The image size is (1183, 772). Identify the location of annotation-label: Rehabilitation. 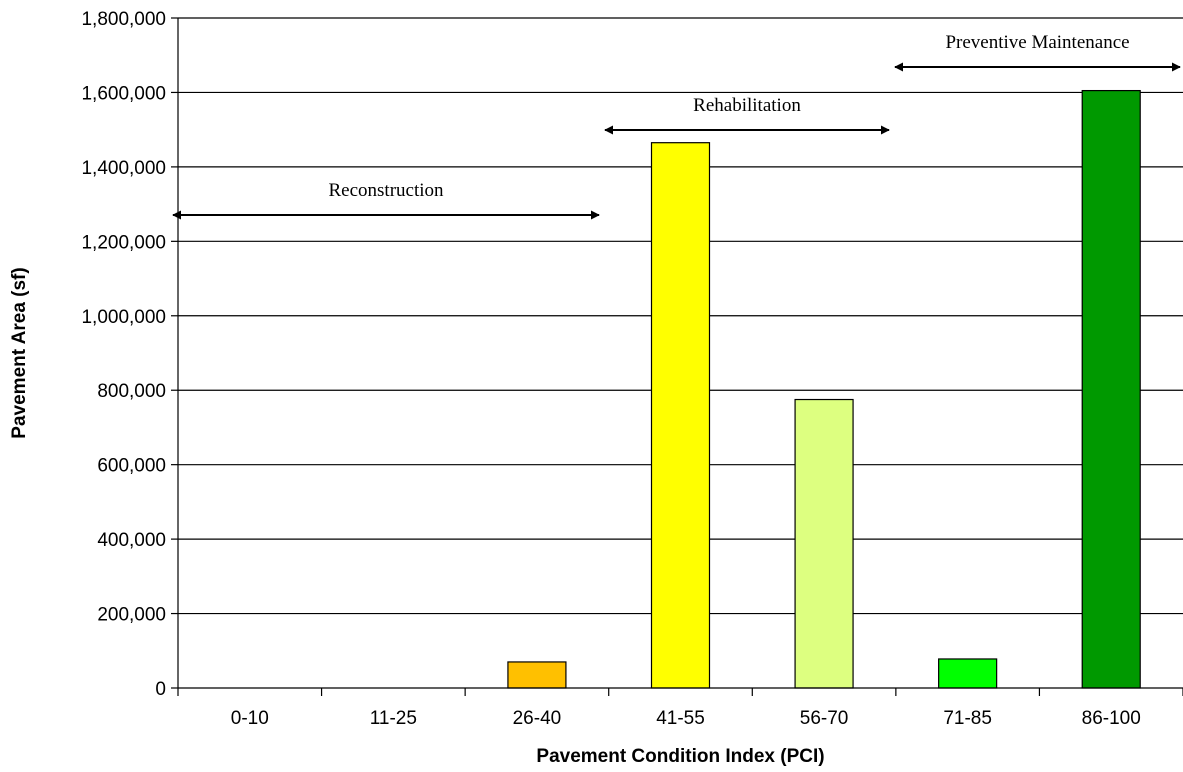
(747, 105).